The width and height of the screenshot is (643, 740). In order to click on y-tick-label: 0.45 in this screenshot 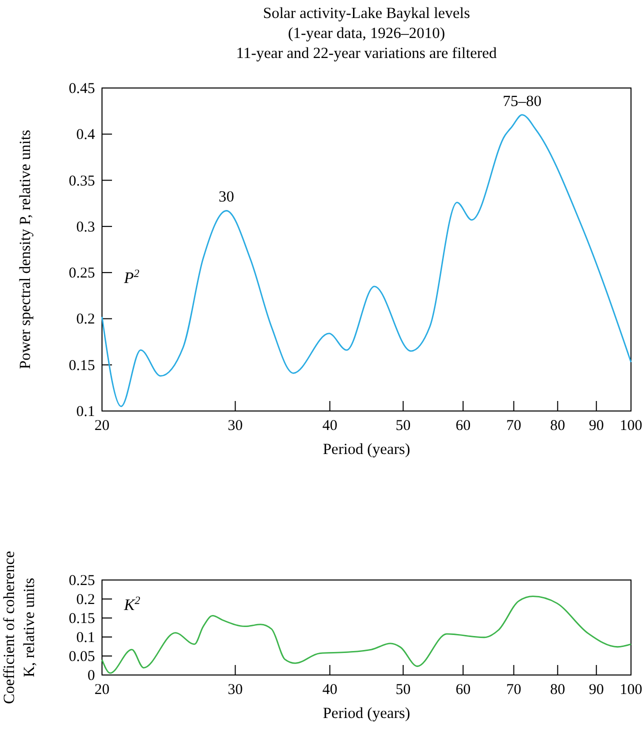, I will do `click(81, 89)`.